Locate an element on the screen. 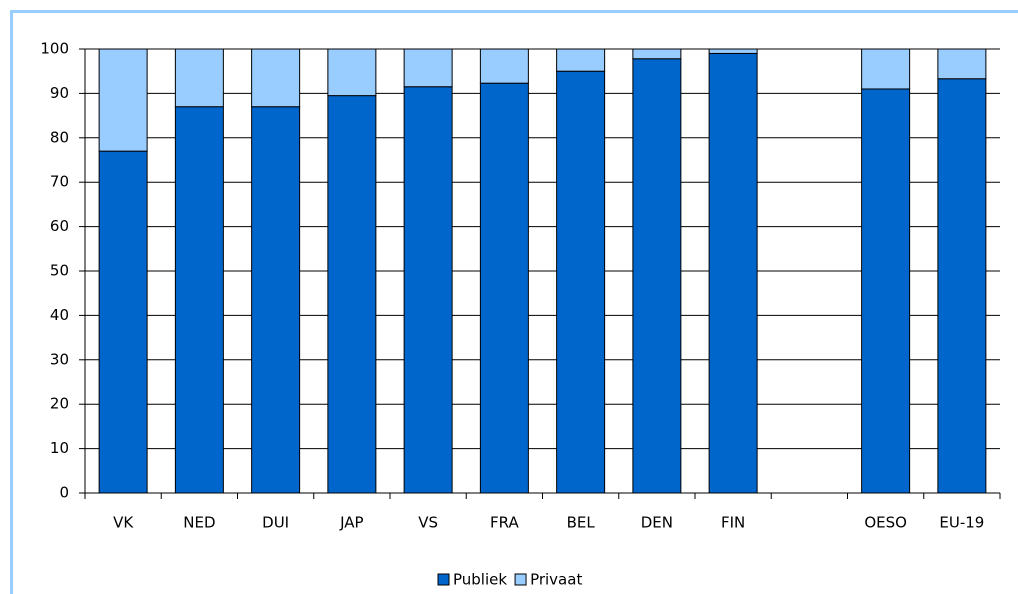 This screenshot has width=1018, height=594. x-tick-label: JAP is located at coordinates (351, 523).